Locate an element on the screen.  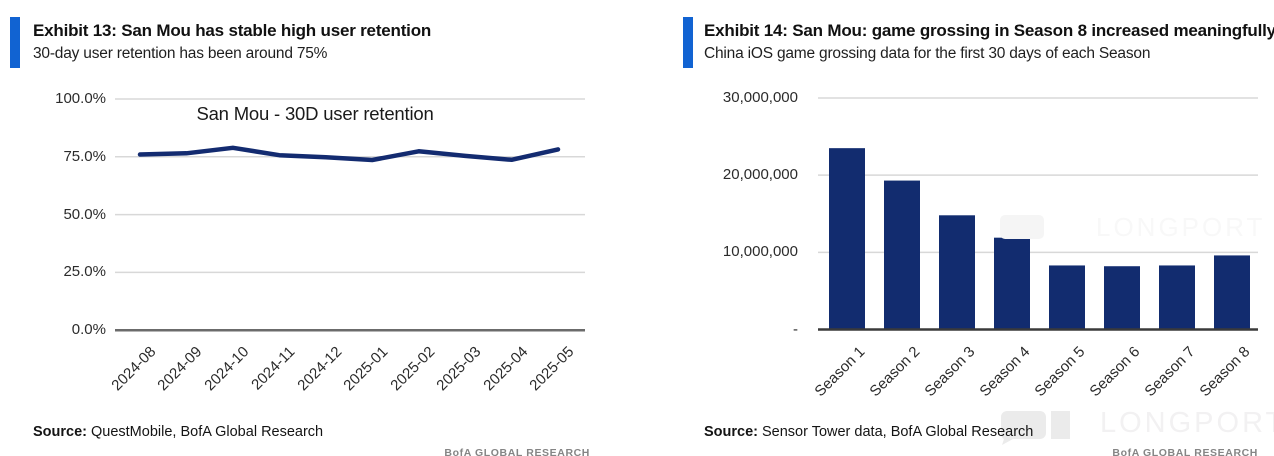
bofa-brand-footer-right: BofA GLOBAL RESEARCH is located at coordinates (1185, 451).